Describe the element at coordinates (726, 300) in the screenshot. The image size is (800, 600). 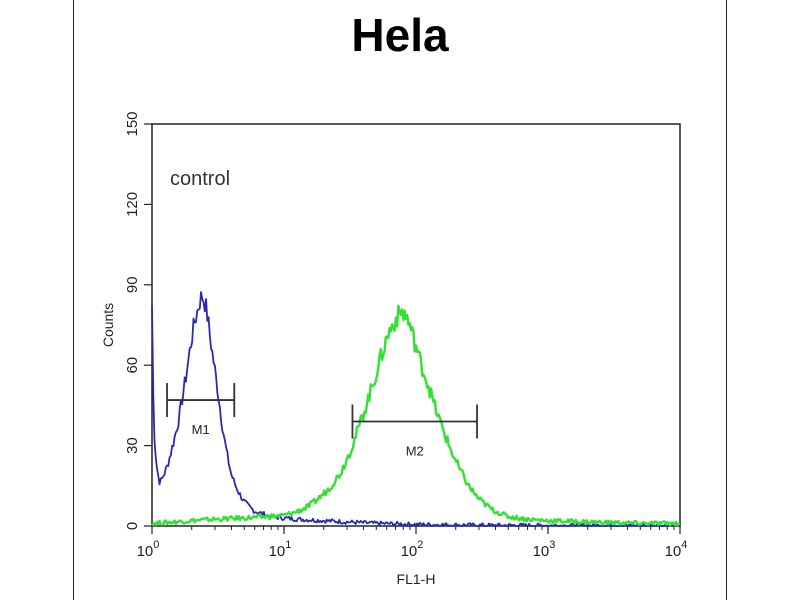
I see `frame-right-border` at that location.